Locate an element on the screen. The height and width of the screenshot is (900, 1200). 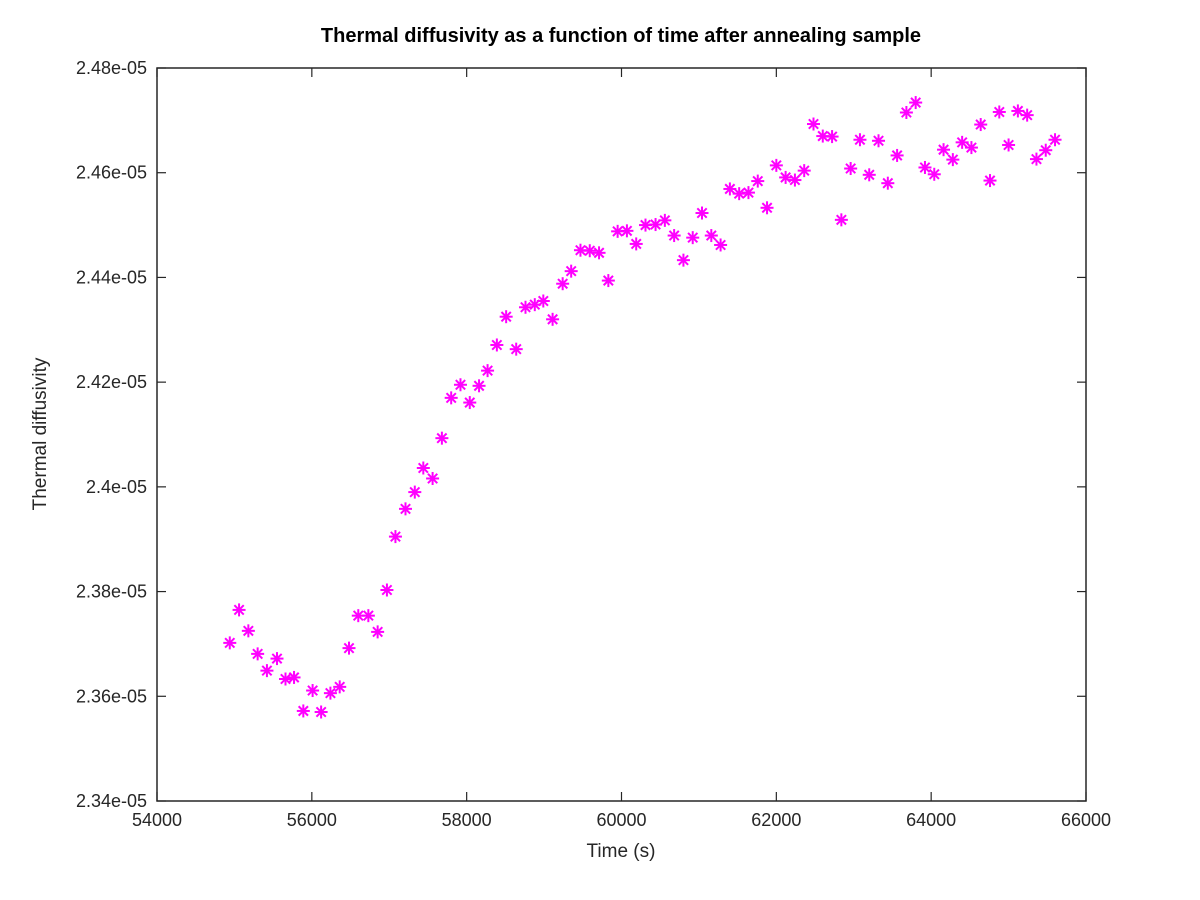
x-tick-label: 62000 is located at coordinates (776, 820).